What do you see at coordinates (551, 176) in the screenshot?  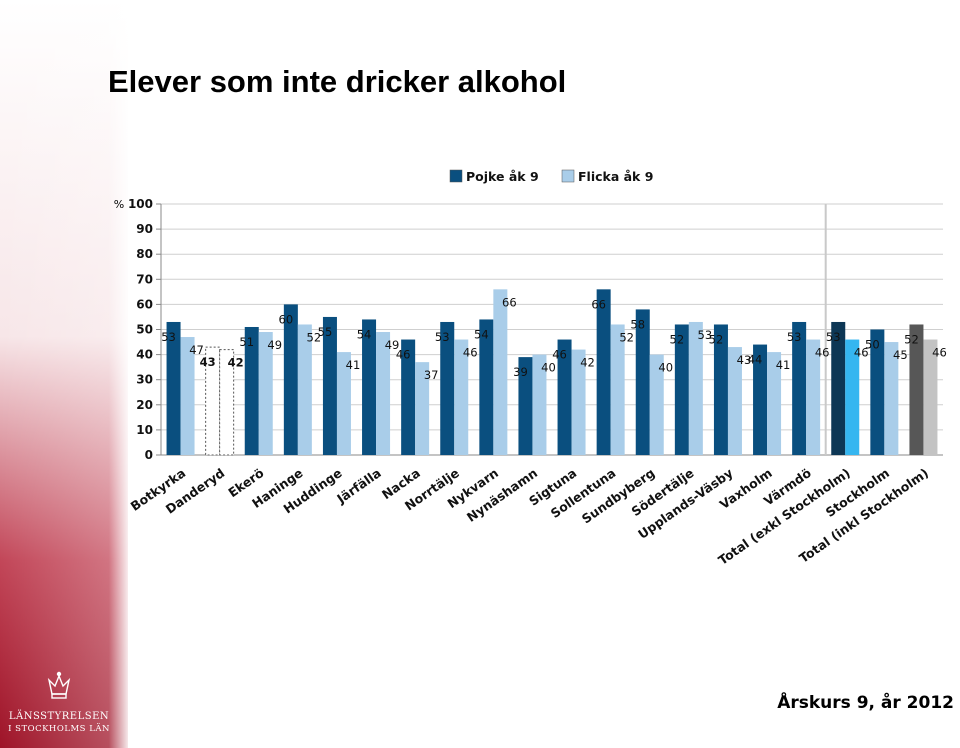 I see `legend: Pojke åk 9 Flicka åk 9` at bounding box center [551, 176].